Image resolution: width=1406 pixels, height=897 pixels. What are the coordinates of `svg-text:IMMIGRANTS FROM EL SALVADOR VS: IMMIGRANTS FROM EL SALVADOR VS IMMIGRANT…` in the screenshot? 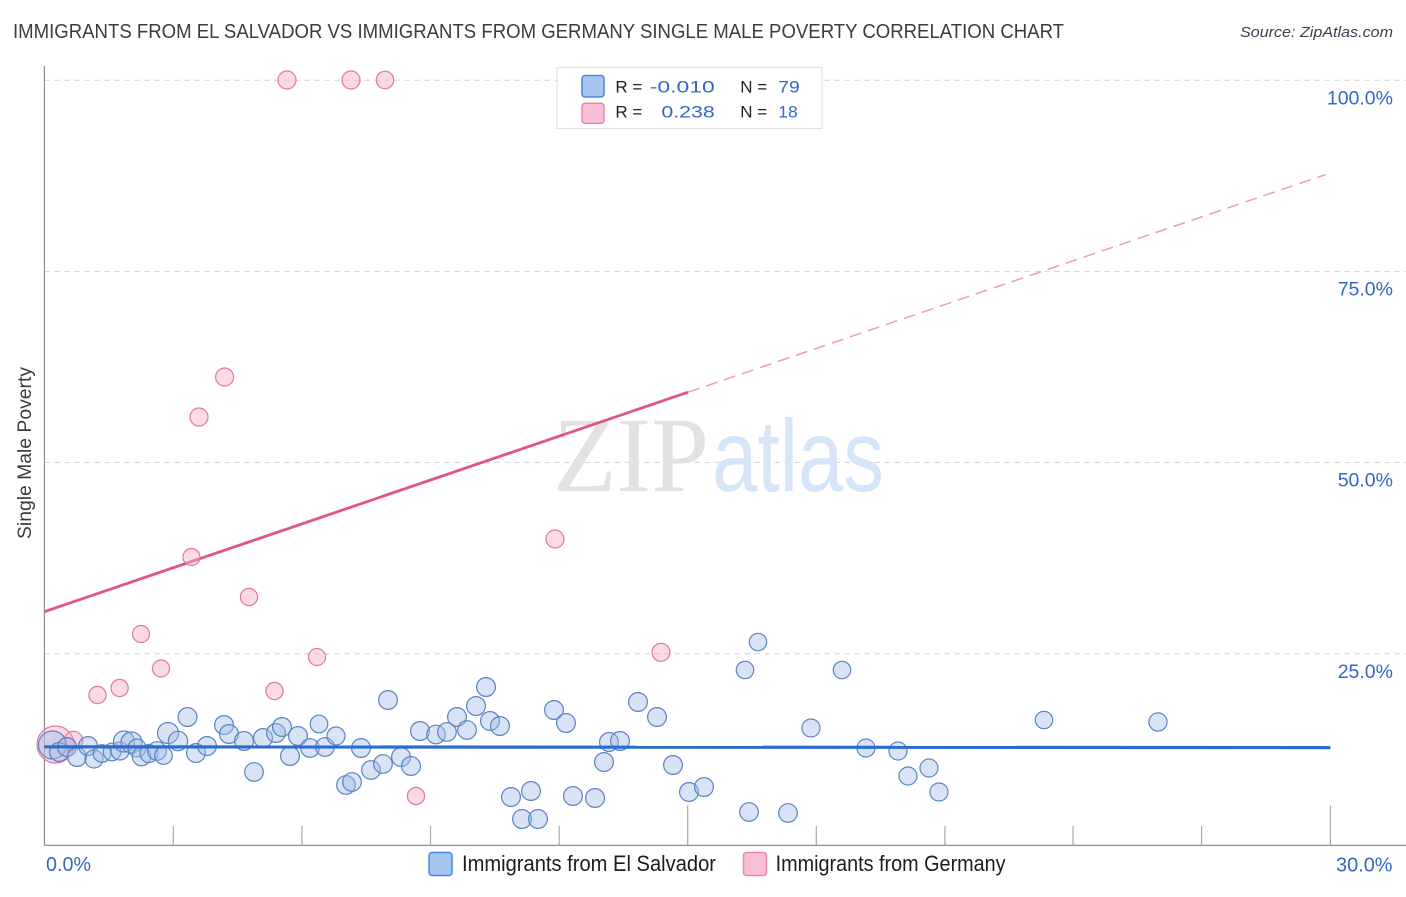 It's located at (538, 31).